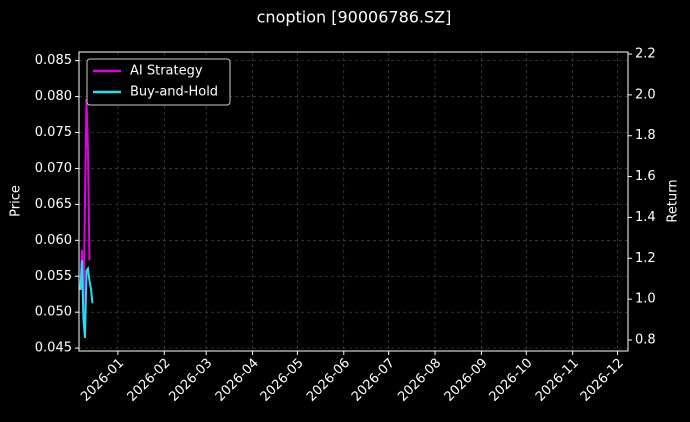 Image resolution: width=690 pixels, height=422 pixels. I want to click on legend-box, so click(158, 82).